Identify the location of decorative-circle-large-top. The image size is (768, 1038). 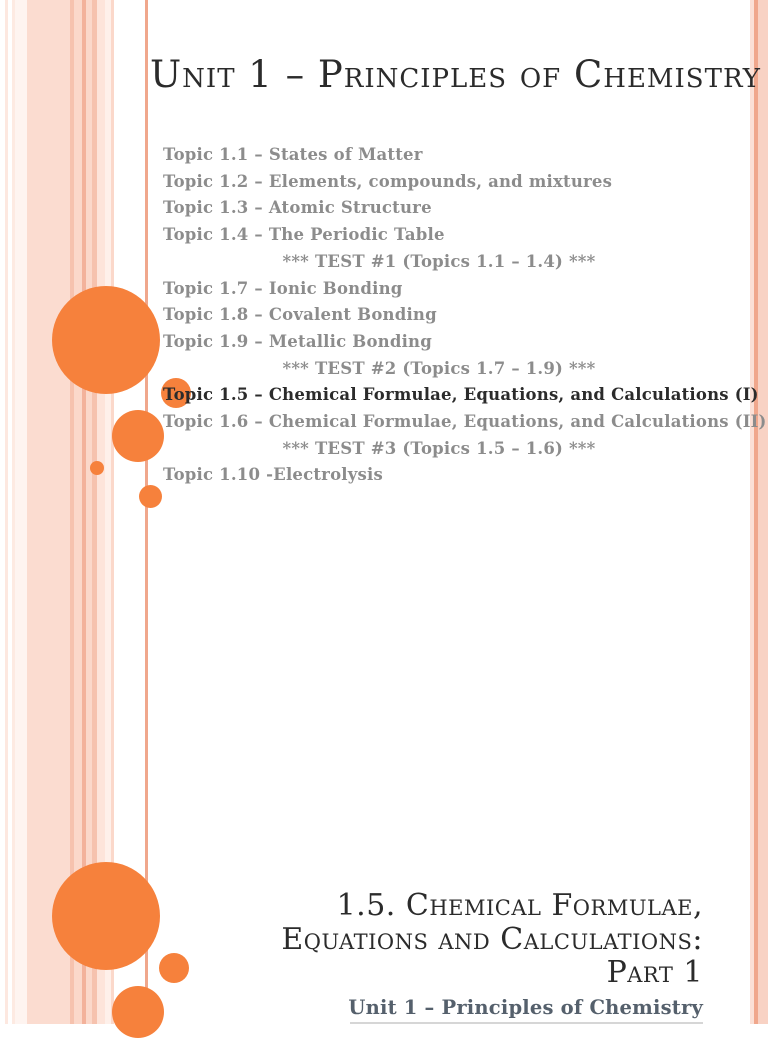
(106, 340).